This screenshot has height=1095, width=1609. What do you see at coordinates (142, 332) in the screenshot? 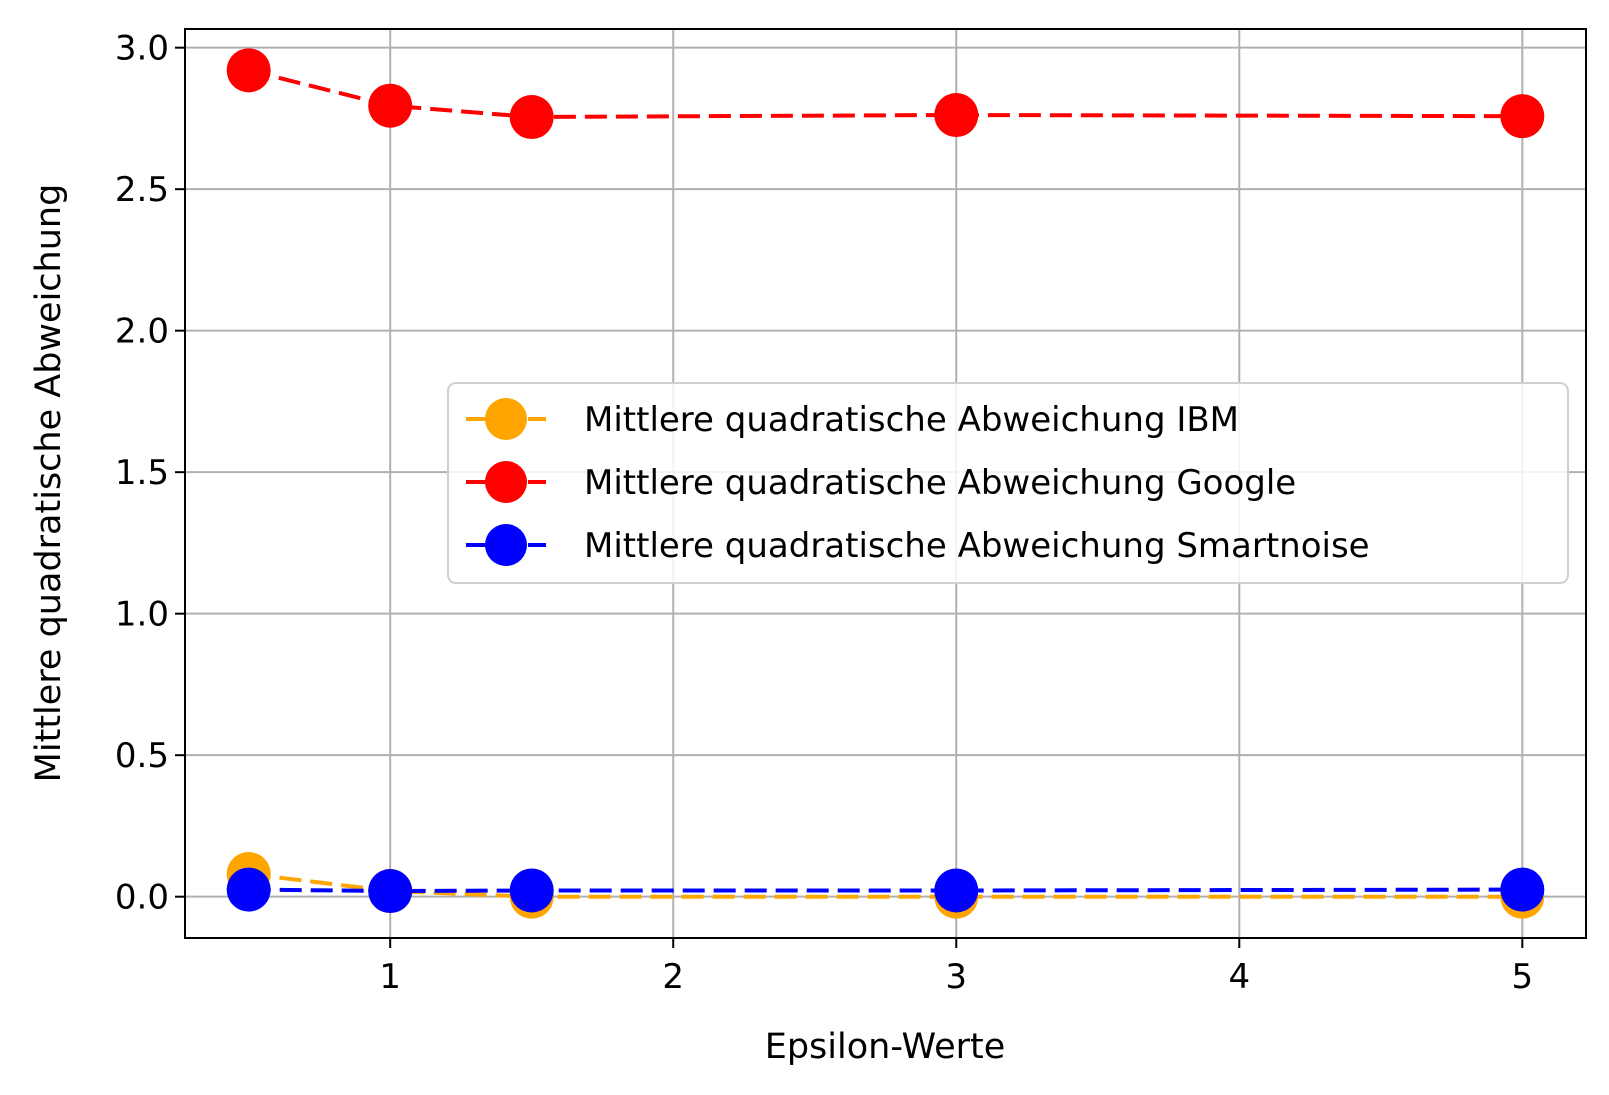
I see `y-tick-label: 2.0` at bounding box center [142, 332].